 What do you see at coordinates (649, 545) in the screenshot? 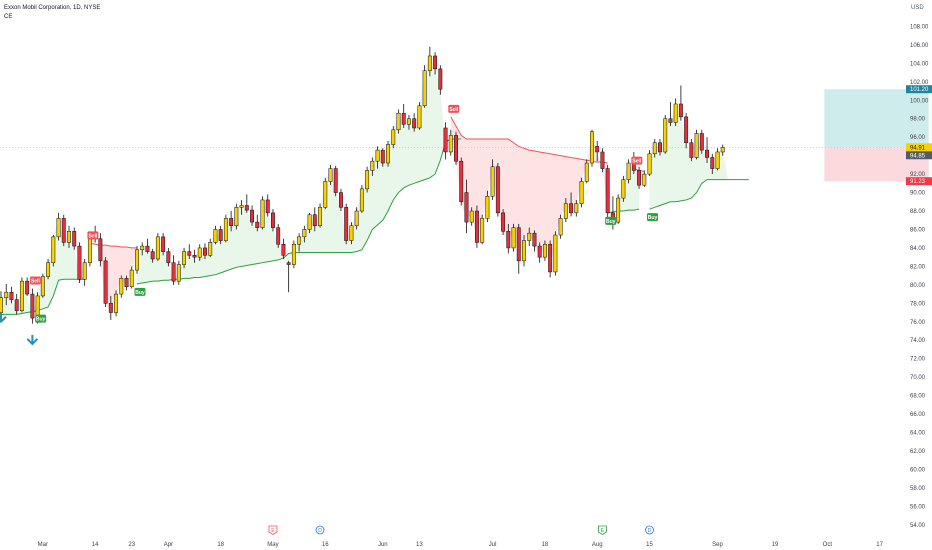
I see `time-tick-label: 15` at bounding box center [649, 545].